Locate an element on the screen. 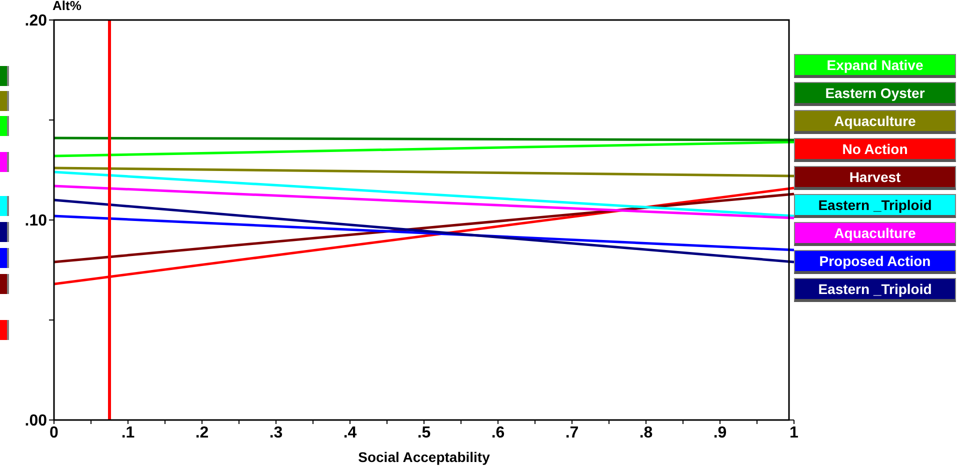 The height and width of the screenshot is (468, 959). x-tick-label: .8 is located at coordinates (646, 433).